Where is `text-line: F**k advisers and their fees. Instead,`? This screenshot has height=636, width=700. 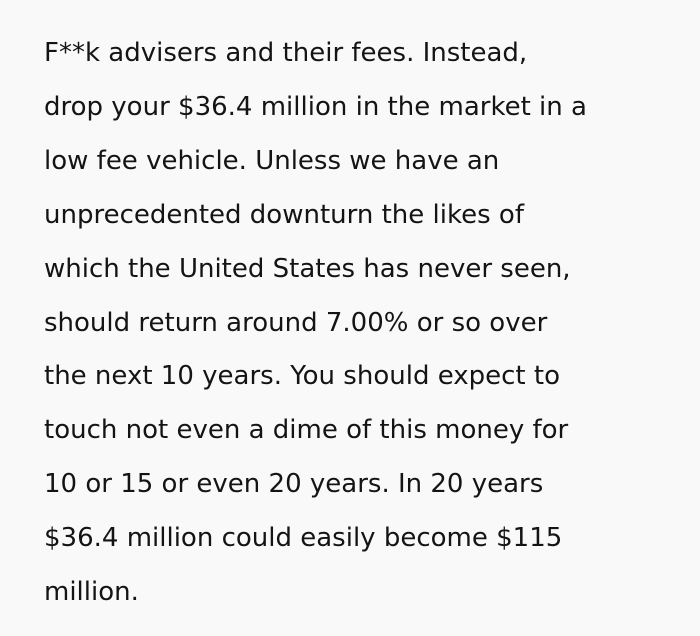
text-line: F**k advisers and their fees. Instead, is located at coordinates (286, 53).